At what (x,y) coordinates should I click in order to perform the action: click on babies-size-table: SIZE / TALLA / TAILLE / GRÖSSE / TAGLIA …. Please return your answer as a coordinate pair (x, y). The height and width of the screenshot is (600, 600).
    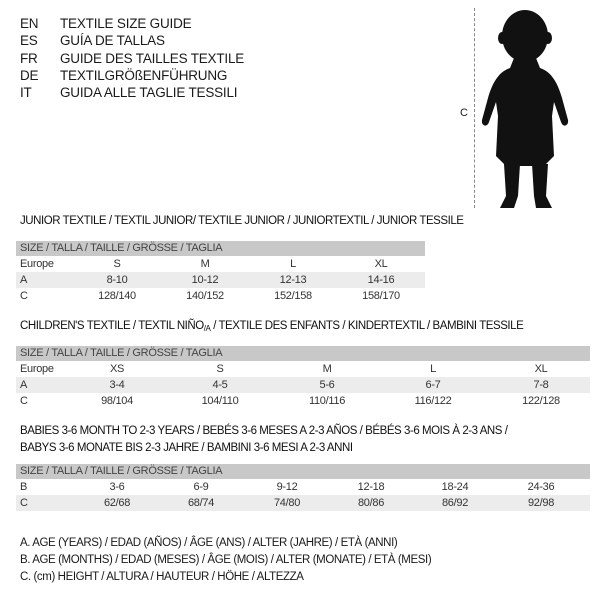
    Looking at the image, I should click on (303, 487).